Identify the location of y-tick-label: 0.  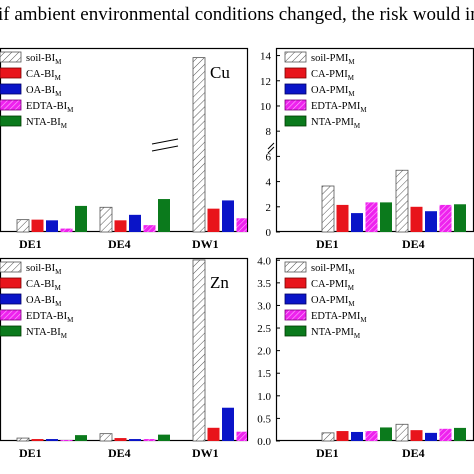
(269, 233).